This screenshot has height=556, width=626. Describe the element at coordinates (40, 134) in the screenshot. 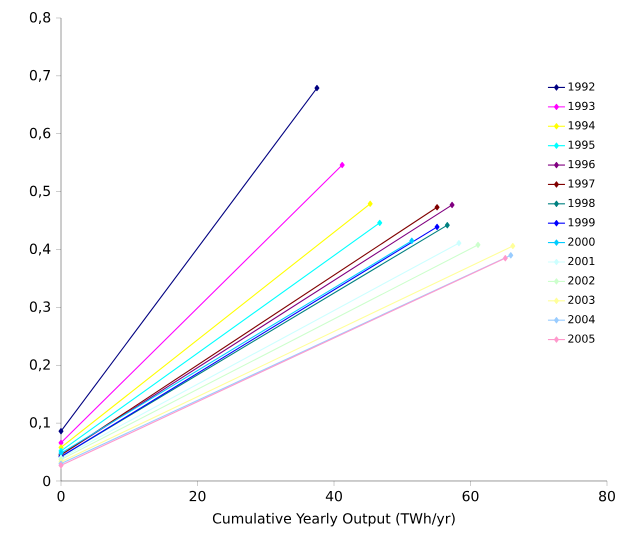

I see `y-tick-label: 0,6` at that location.